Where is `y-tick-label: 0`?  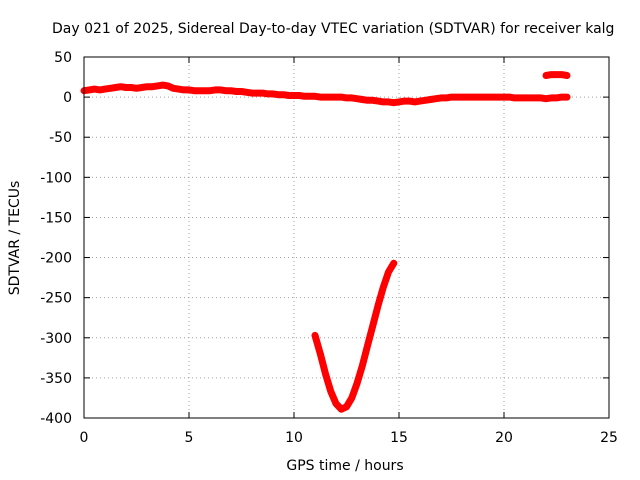 y-tick-label: 0 is located at coordinates (67, 98).